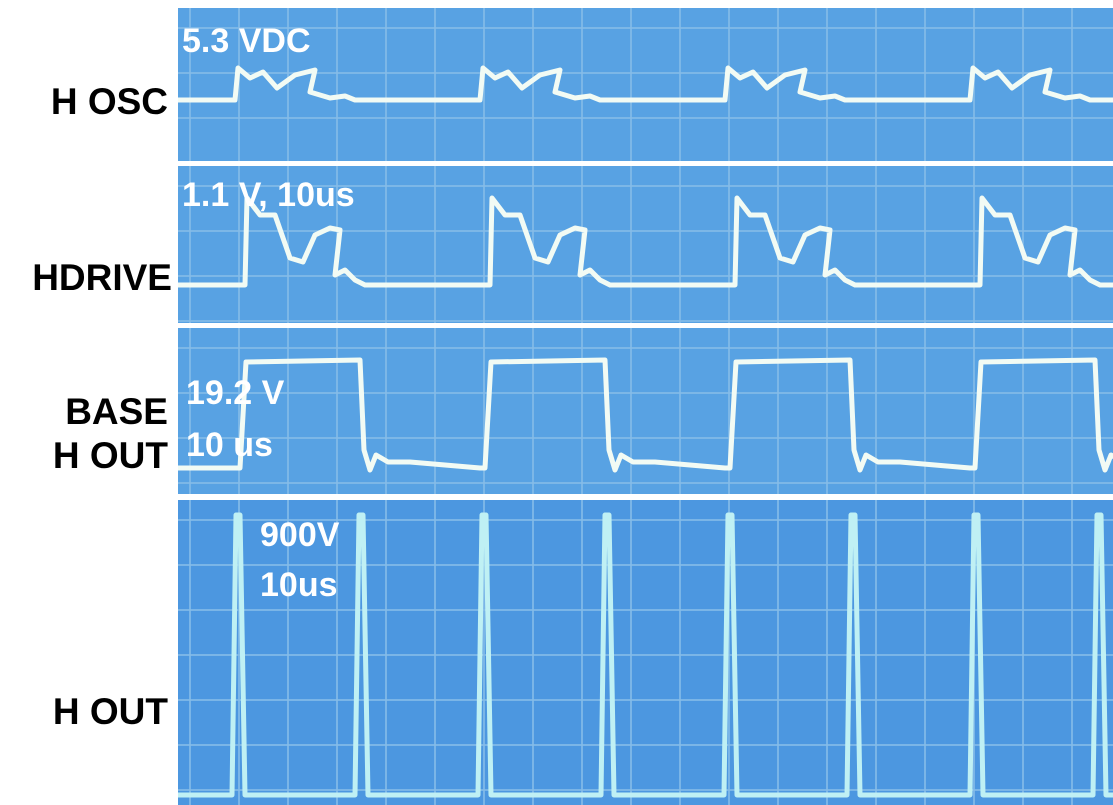 The image size is (1113, 805). What do you see at coordinates (109, 101) in the screenshot?
I see `trace-label: H OSC` at bounding box center [109, 101].